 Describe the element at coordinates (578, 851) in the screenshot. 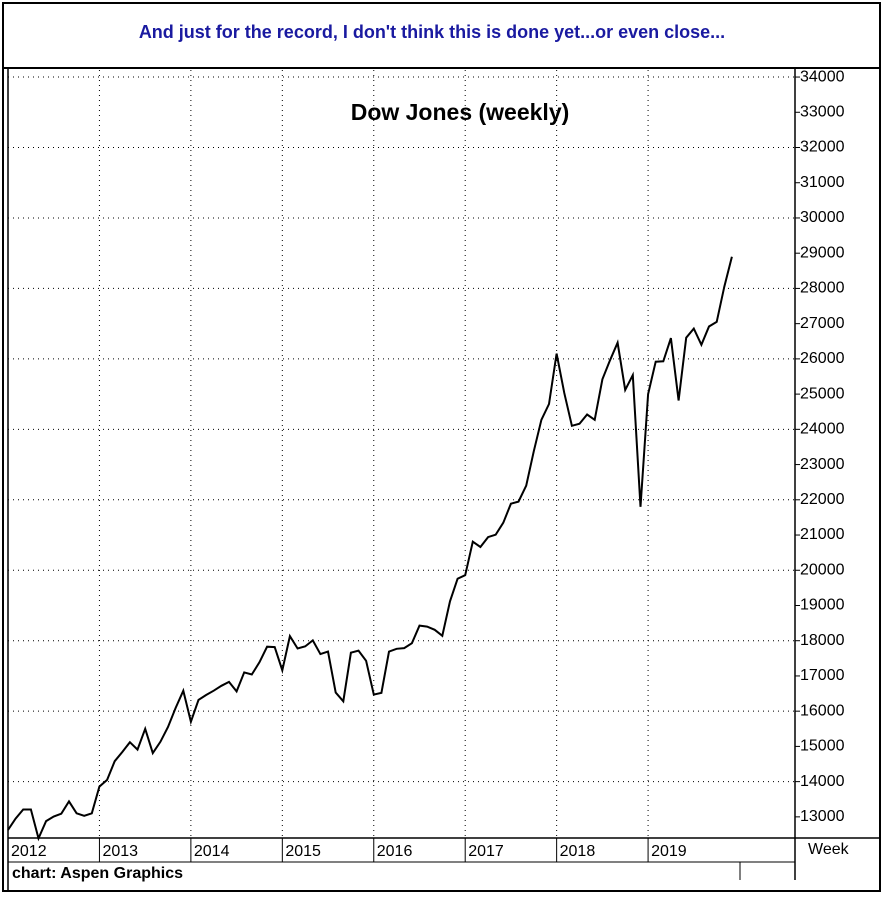

I see `x-tick-label: 2018` at that location.